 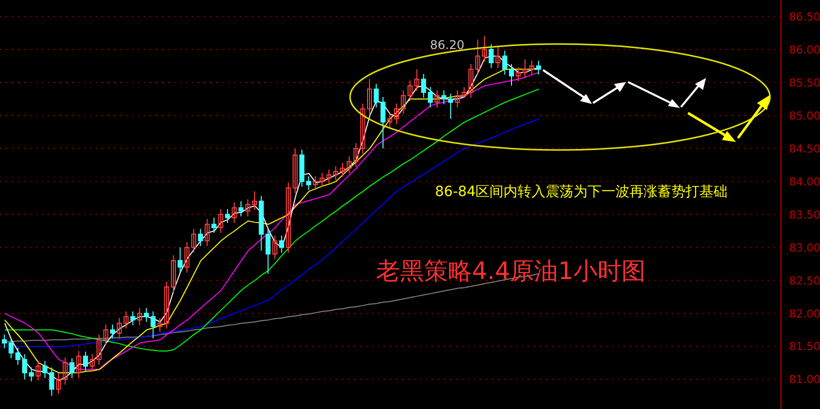 I want to click on y-tick-label: 81.00, so click(x=804, y=379).